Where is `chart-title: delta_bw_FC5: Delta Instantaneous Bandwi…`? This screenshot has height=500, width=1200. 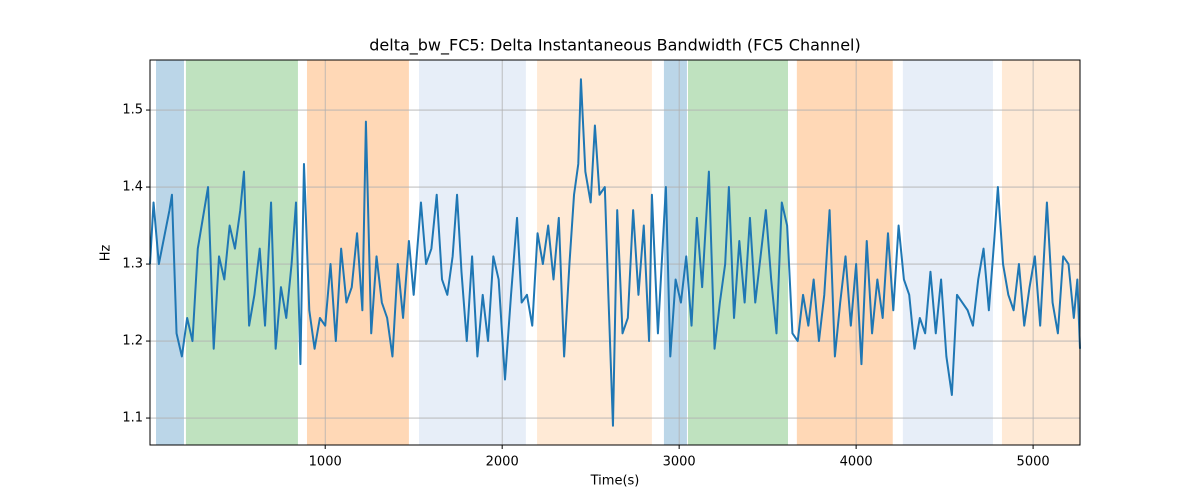
chart-title: delta_bw_FC5: Delta Instantaneous Bandwi… is located at coordinates (614, 46).